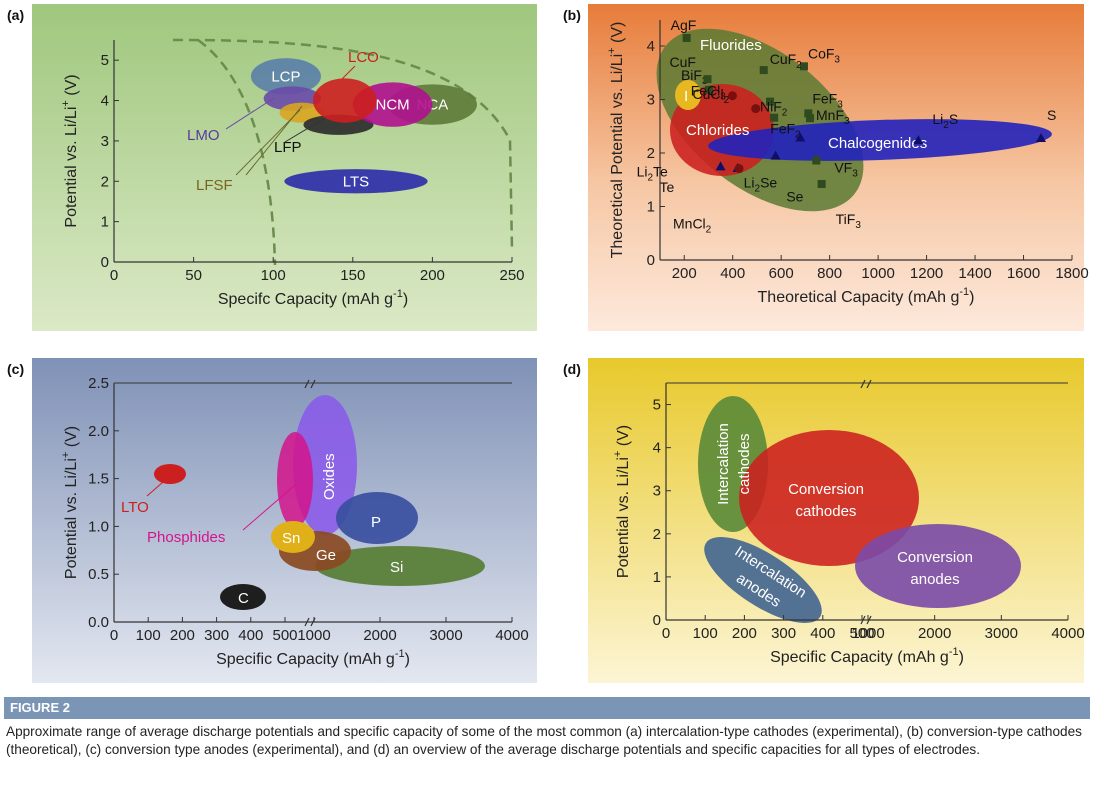 The image size is (1112, 792). What do you see at coordinates (739, 169) in the screenshot?
I see `point-mncl2` at bounding box center [739, 169].